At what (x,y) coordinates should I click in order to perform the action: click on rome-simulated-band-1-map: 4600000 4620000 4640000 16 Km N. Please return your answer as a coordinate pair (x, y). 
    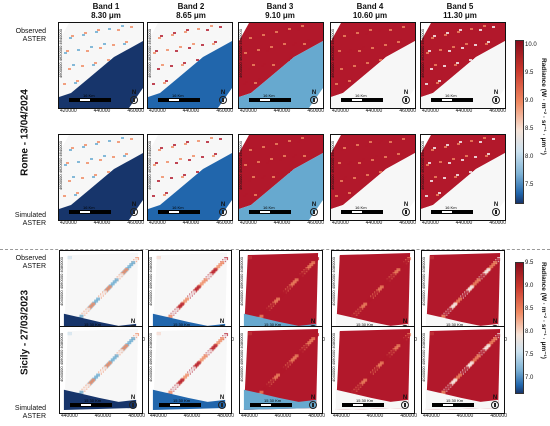
    Looking at the image, I should click on (101, 177).